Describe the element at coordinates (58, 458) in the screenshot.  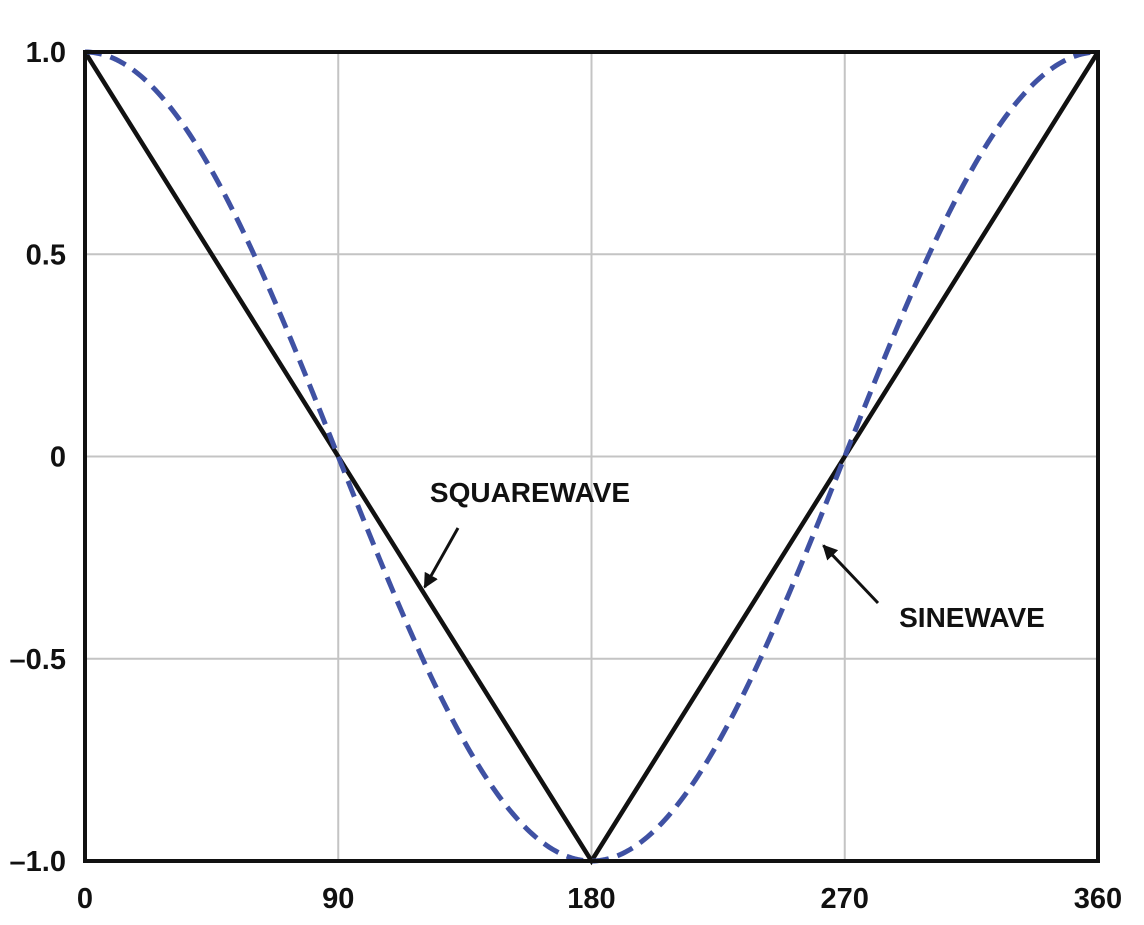
I see `y-tick-label: 0` at that location.